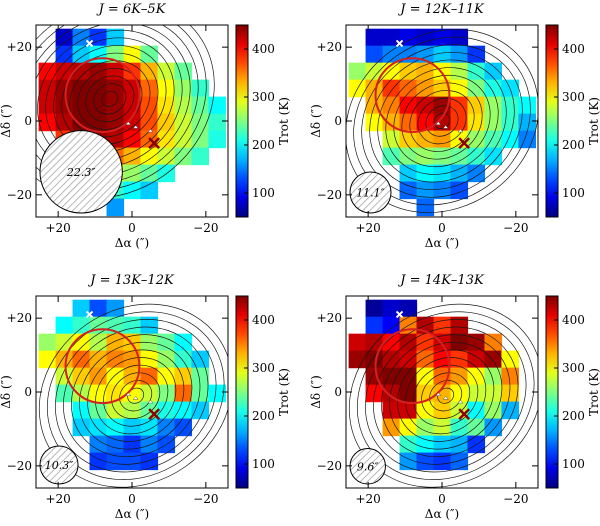 The width and height of the screenshot is (600, 526). I want to click on plot-area: 22.3″, so click(131, 121).